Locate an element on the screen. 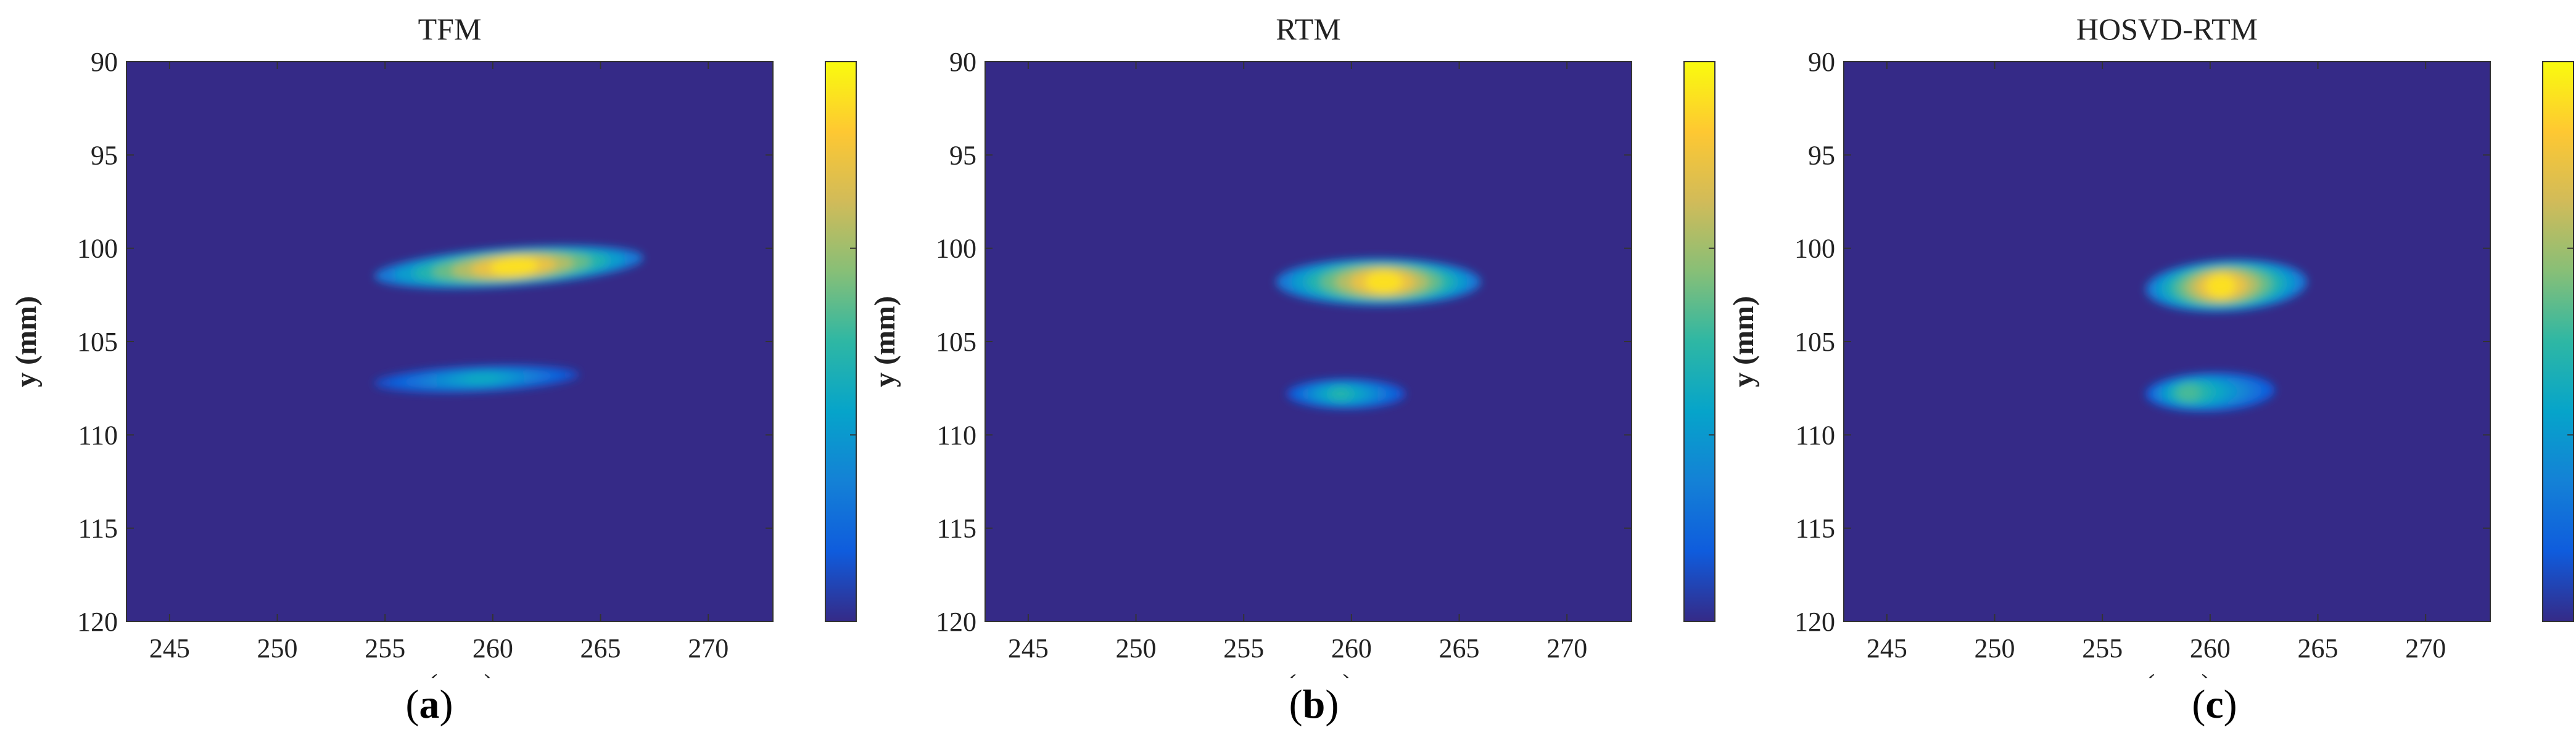  panel-caption-letter: c is located at coordinates (2214, 704).